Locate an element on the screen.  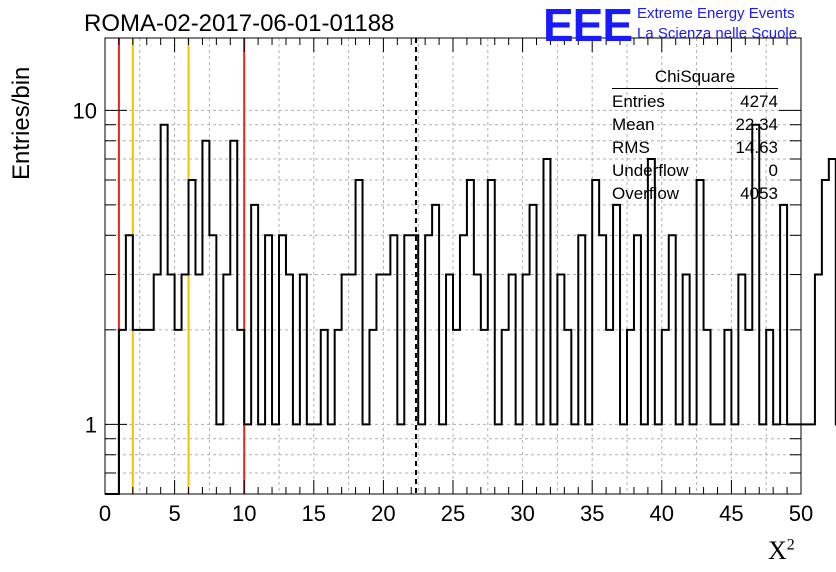
chart-title: ROMA-02-2017-06-01-01188 is located at coordinates (239, 23).